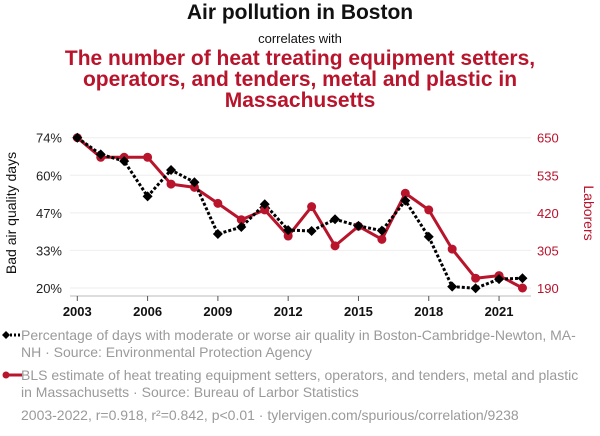 Image resolution: width=600 pixels, height=436 pixels. Describe the element at coordinates (147, 311) in the screenshot. I see `x-tick-label: 2006` at that location.